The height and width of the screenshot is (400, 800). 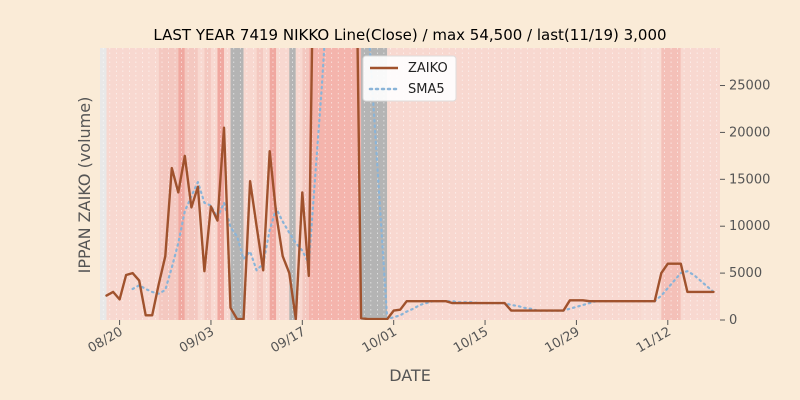 What do you see at coordinates (745, 203) in the screenshot?
I see `y-axis: 0 5000 10000 15000 20000 25000` at bounding box center [745, 203].